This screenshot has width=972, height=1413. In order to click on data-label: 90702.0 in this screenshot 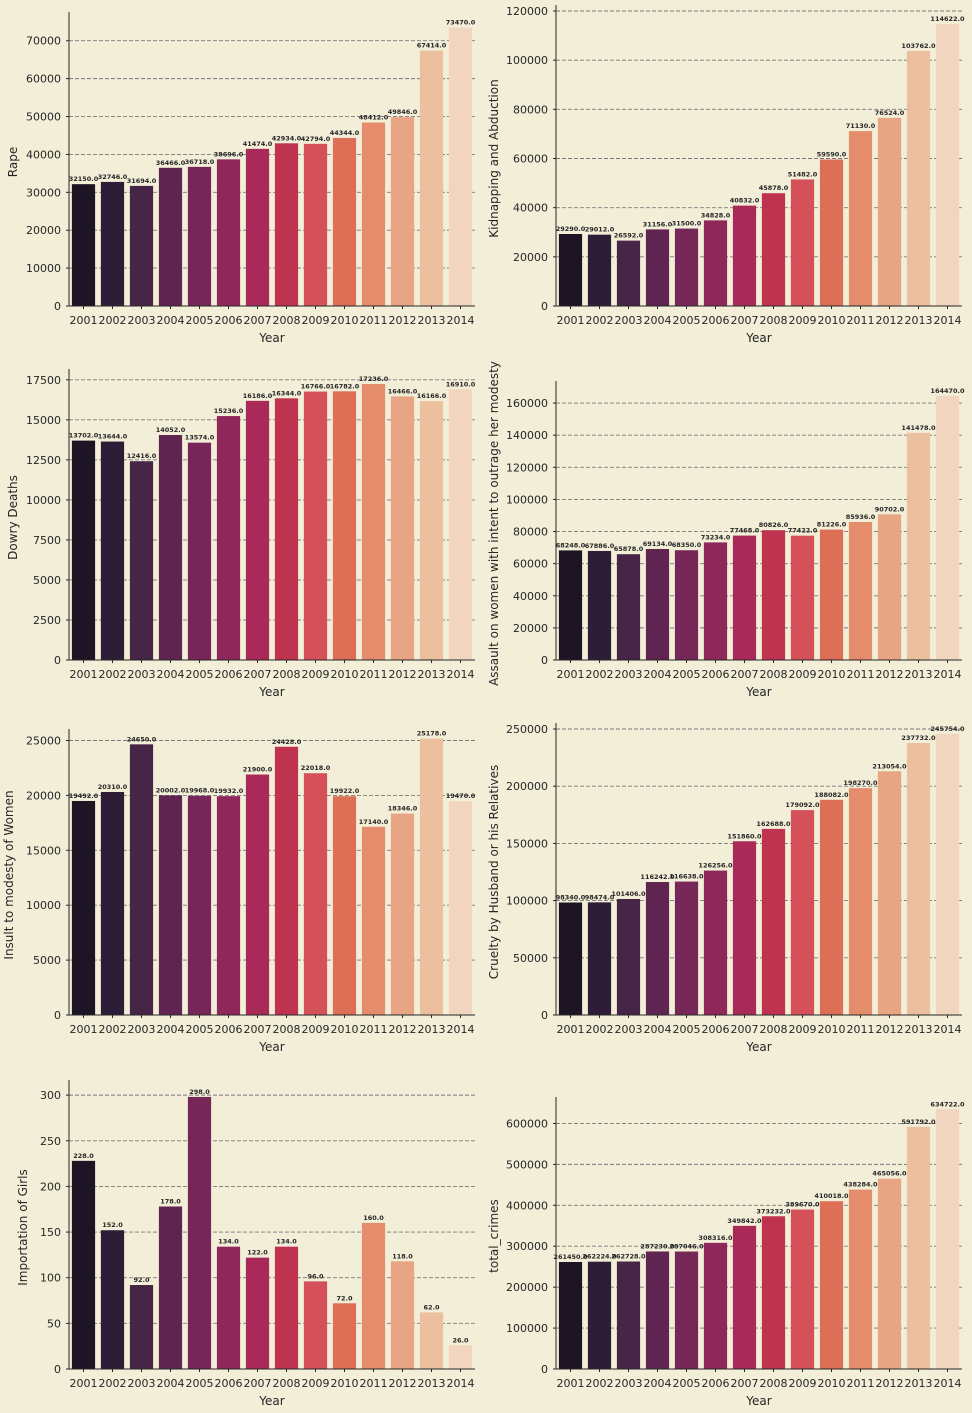, I will do `click(890, 509)`.